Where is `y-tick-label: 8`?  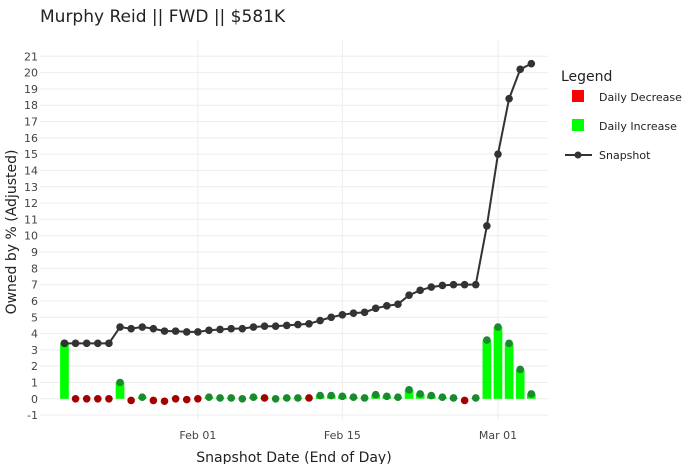 y-tick-label: 8 is located at coordinates (34, 268).